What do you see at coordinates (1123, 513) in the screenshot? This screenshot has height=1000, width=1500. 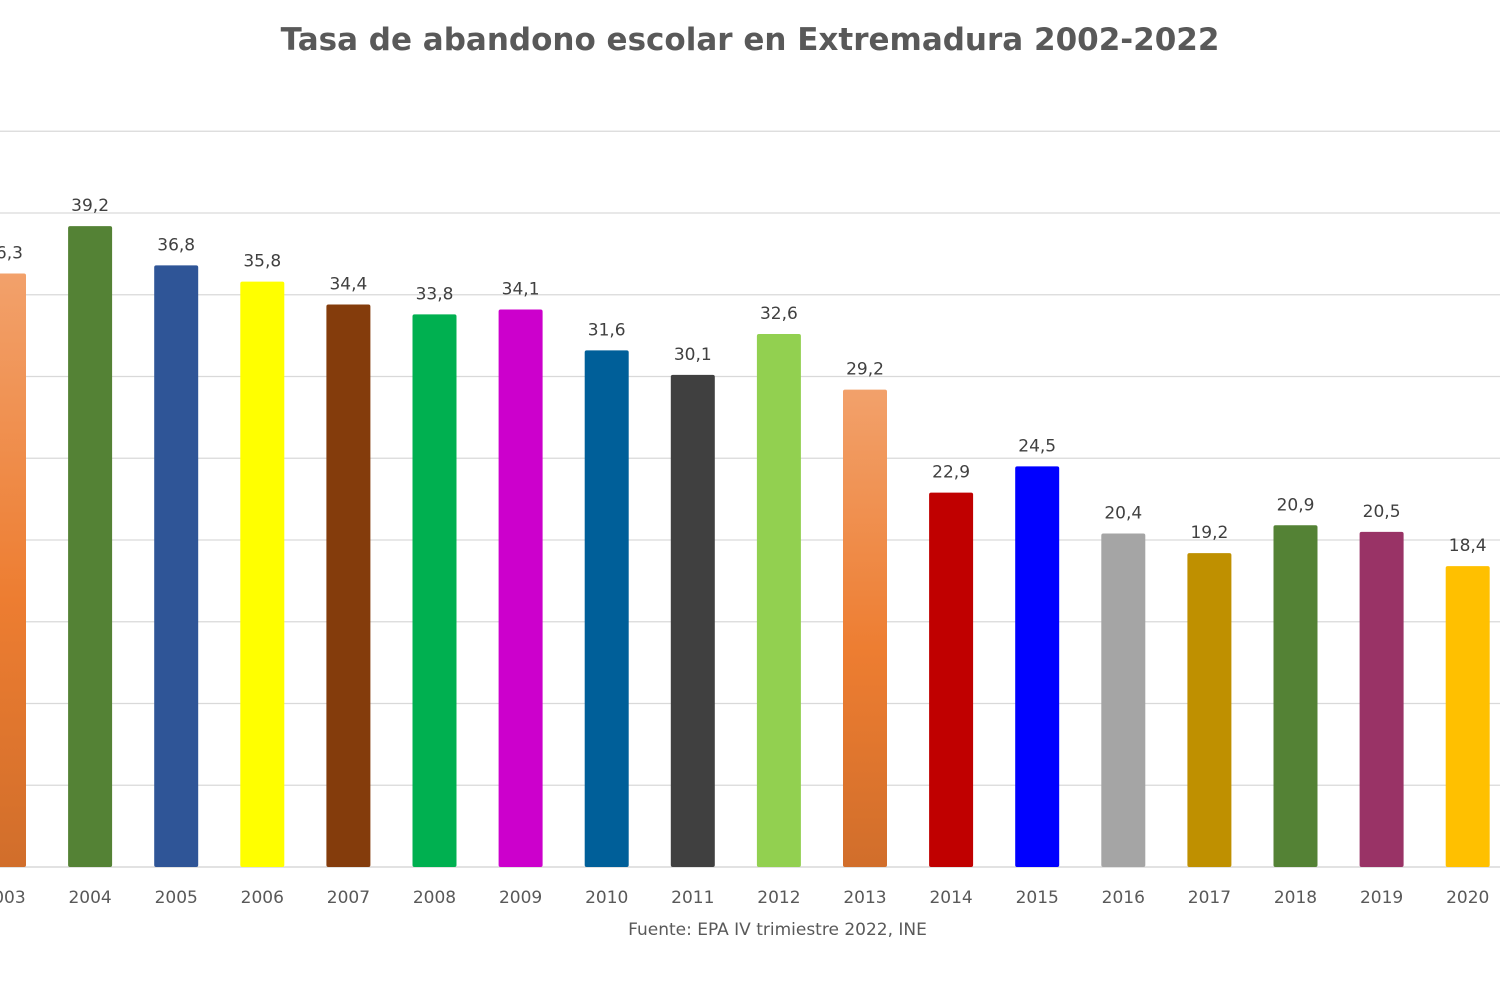 I see `data-label-2016: 20,4` at bounding box center [1123, 513].